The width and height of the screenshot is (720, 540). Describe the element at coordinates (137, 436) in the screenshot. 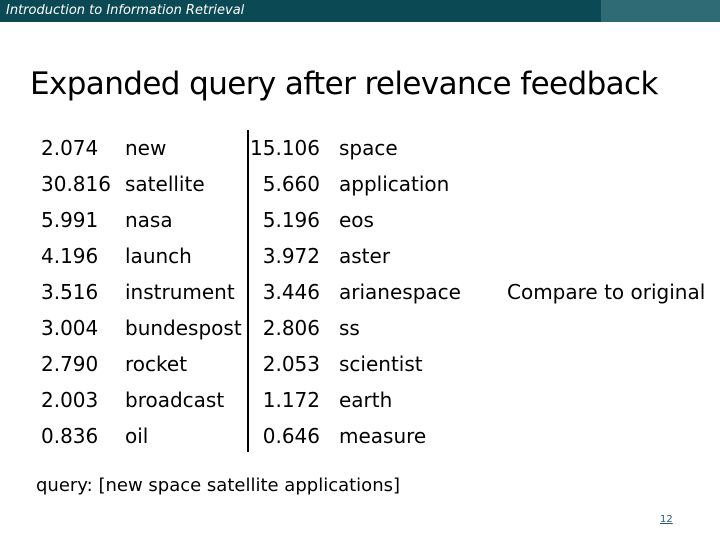

I see `left-term: oil` at that location.